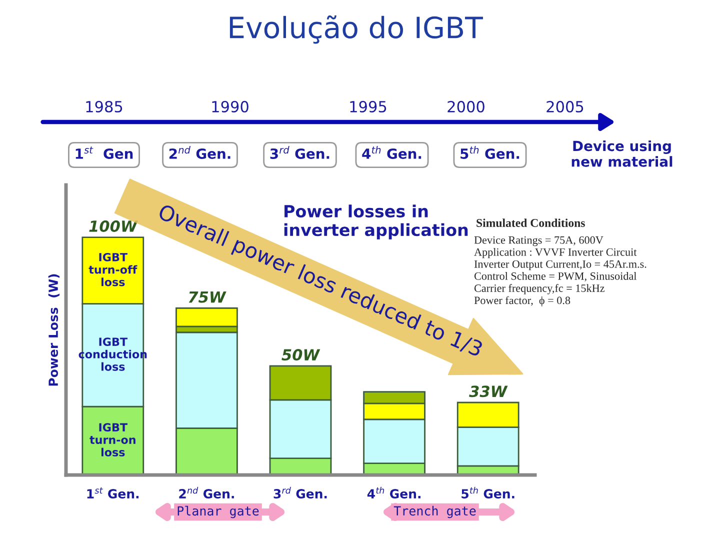 The width and height of the screenshot is (728, 546). What do you see at coordinates (54, 330) in the screenshot?
I see `y-axis-title: Power Loss (W)` at bounding box center [54, 330].